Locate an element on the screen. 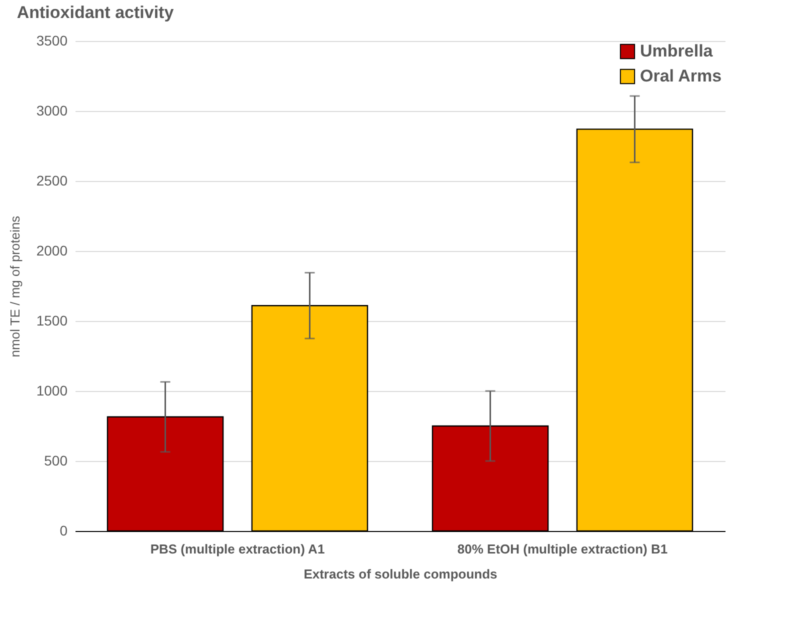  legend-label: Umbrella is located at coordinates (677, 51).